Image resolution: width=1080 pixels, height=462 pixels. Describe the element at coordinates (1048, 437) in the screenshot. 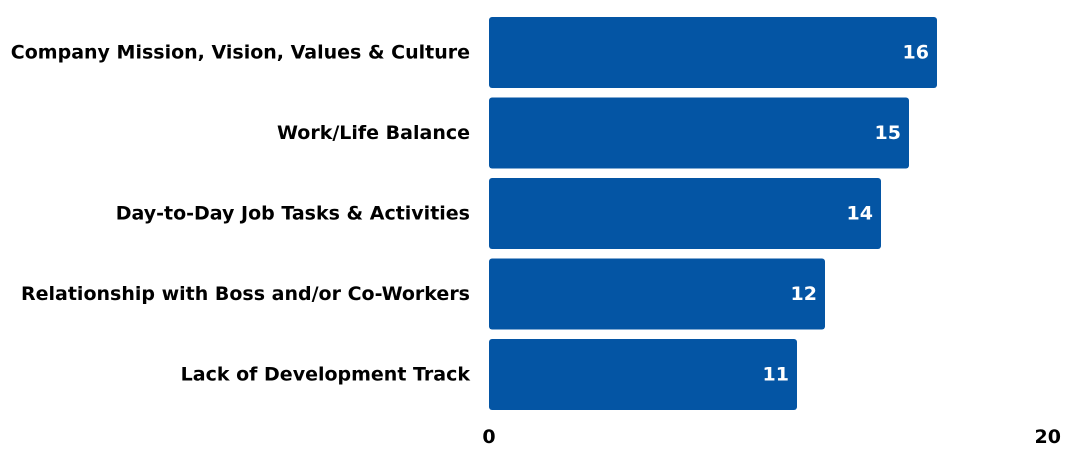

I see `x-tick-label: 20` at that location.